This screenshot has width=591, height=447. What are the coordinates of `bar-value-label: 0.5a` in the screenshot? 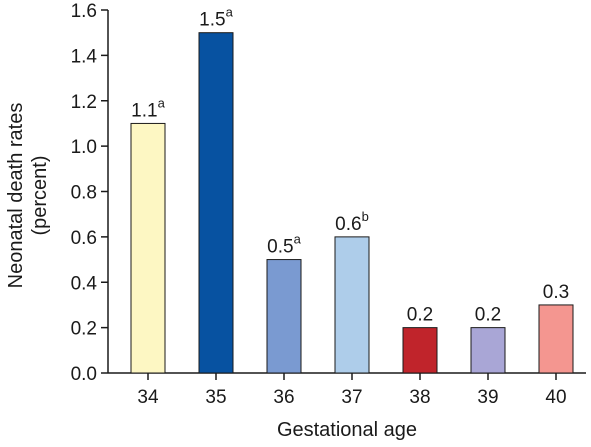 It's located at (284, 245).